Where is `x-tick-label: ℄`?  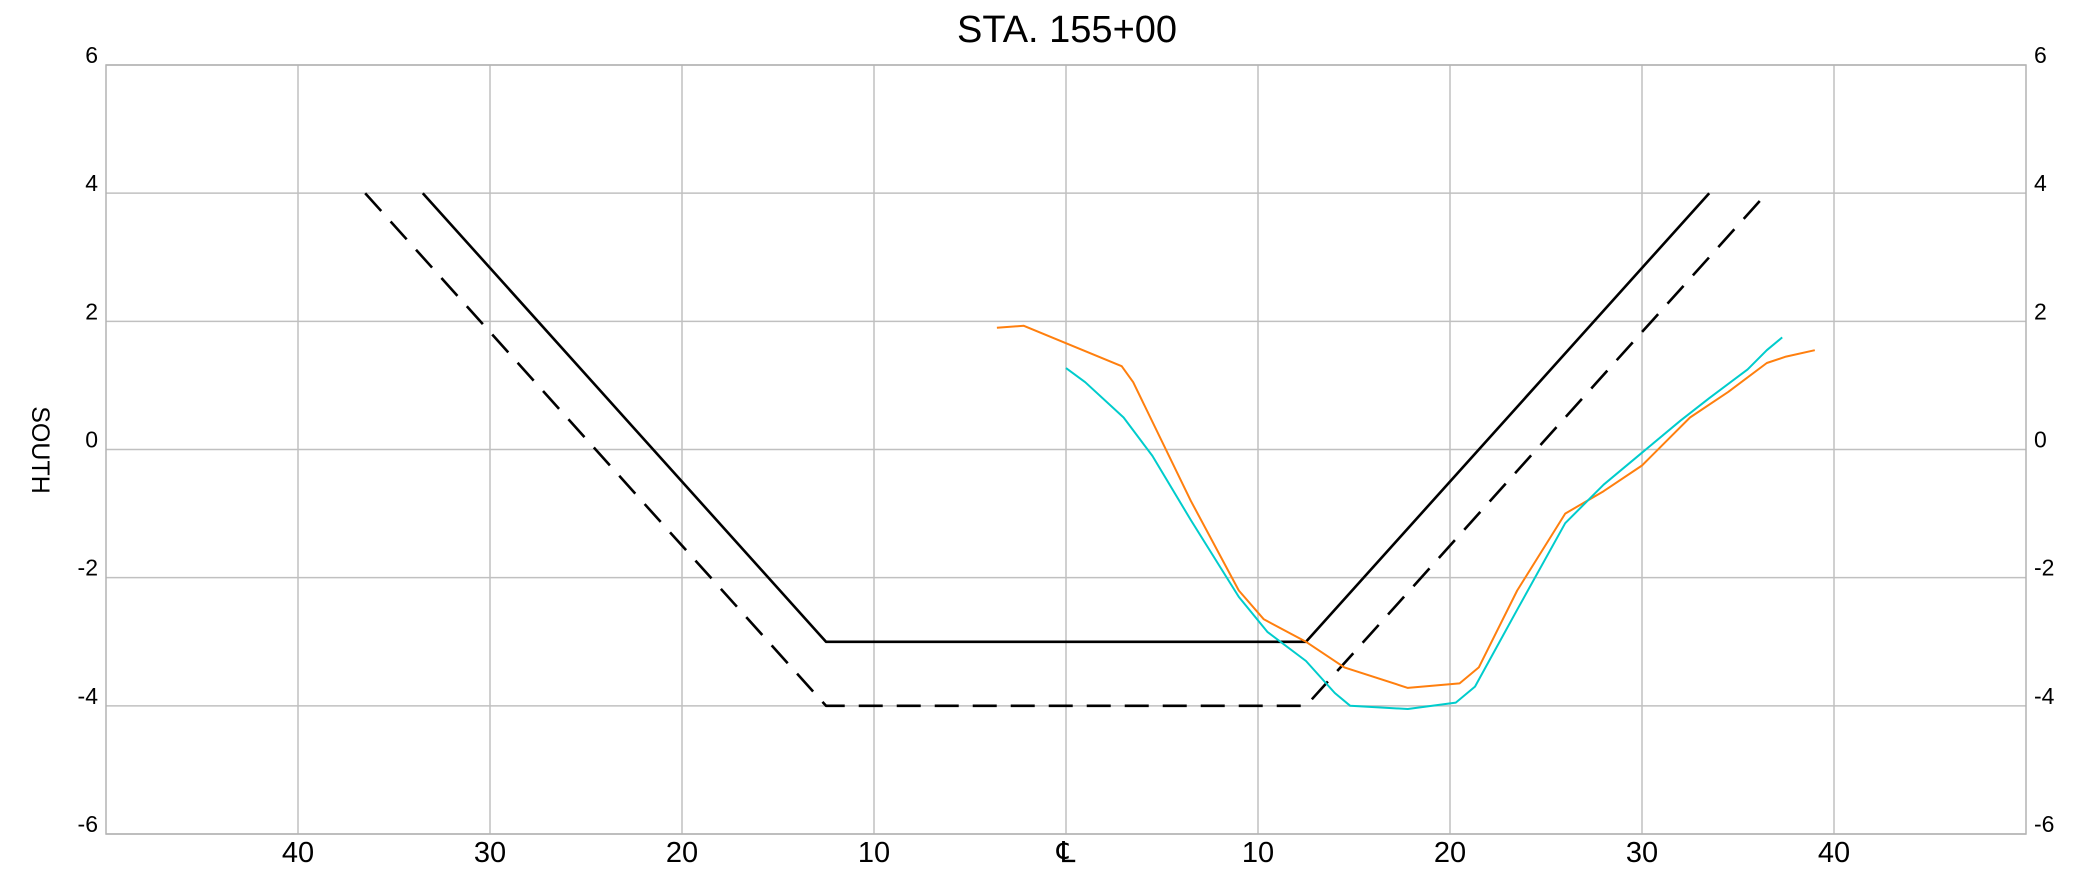
x-tick-label: ℄ is located at coordinates (1066, 853).